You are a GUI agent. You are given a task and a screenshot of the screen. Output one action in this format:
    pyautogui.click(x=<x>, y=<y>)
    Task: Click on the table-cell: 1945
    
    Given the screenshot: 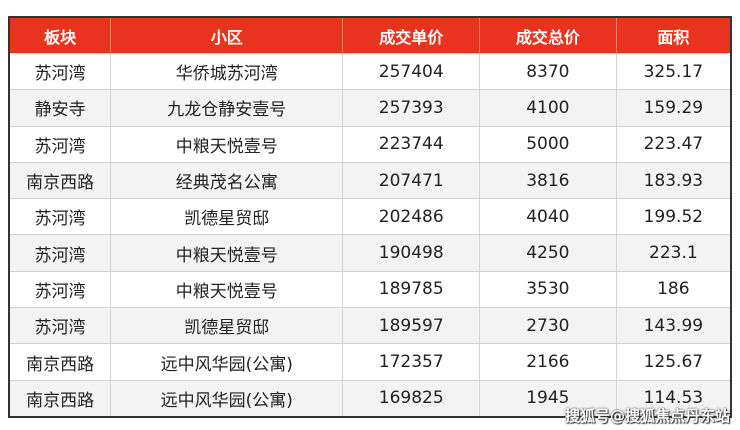 What is the action you would take?
    pyautogui.click(x=548, y=398)
    